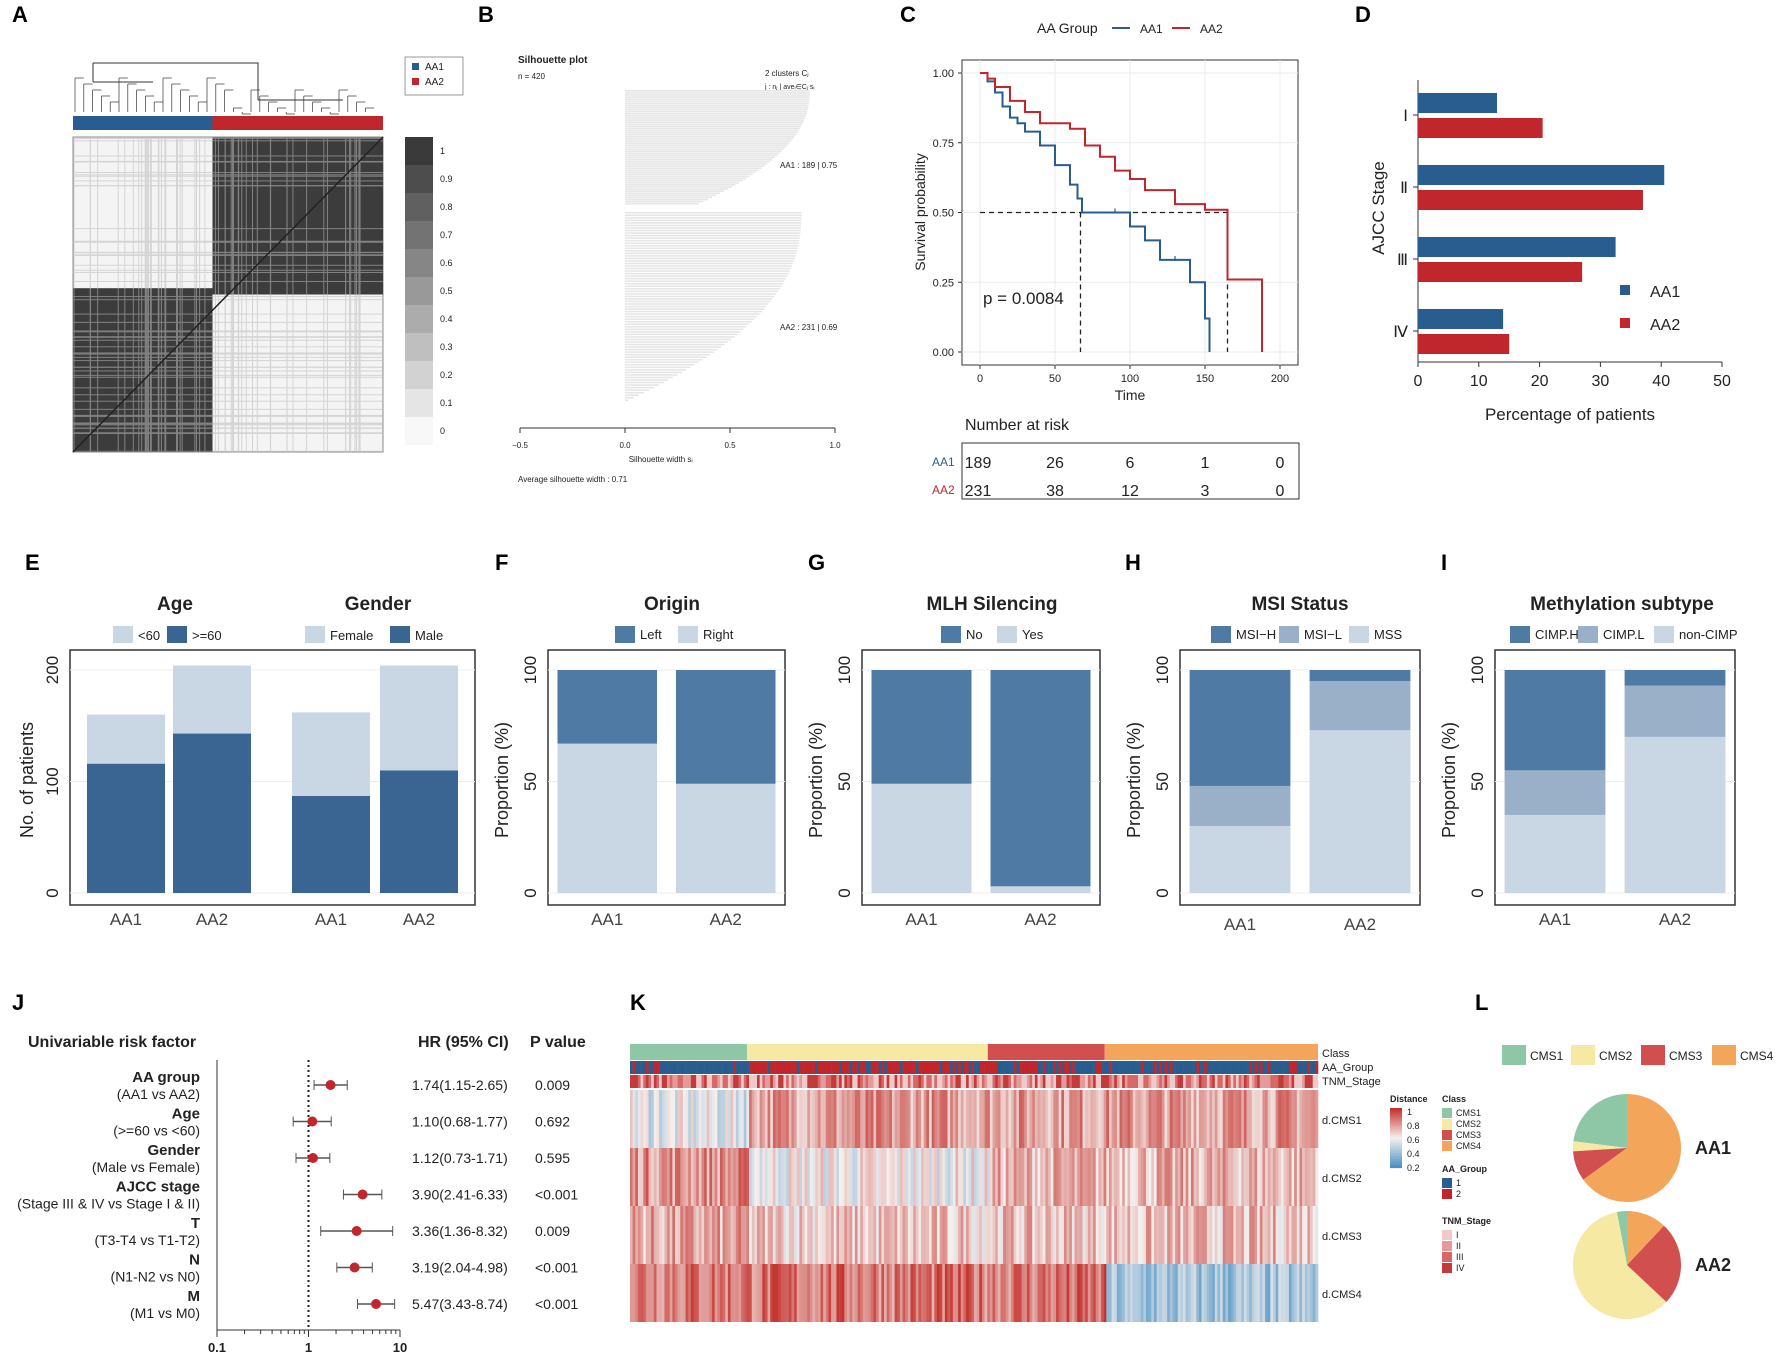  What do you see at coordinates (330, 1085) in the screenshot?
I see `forest-point` at bounding box center [330, 1085].